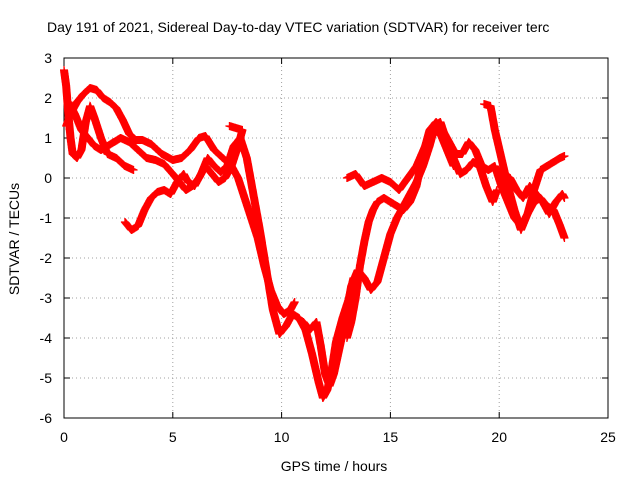 The width and height of the screenshot is (640, 480). Describe the element at coordinates (64, 437) in the screenshot. I see `x-tick-label: 0` at that location.